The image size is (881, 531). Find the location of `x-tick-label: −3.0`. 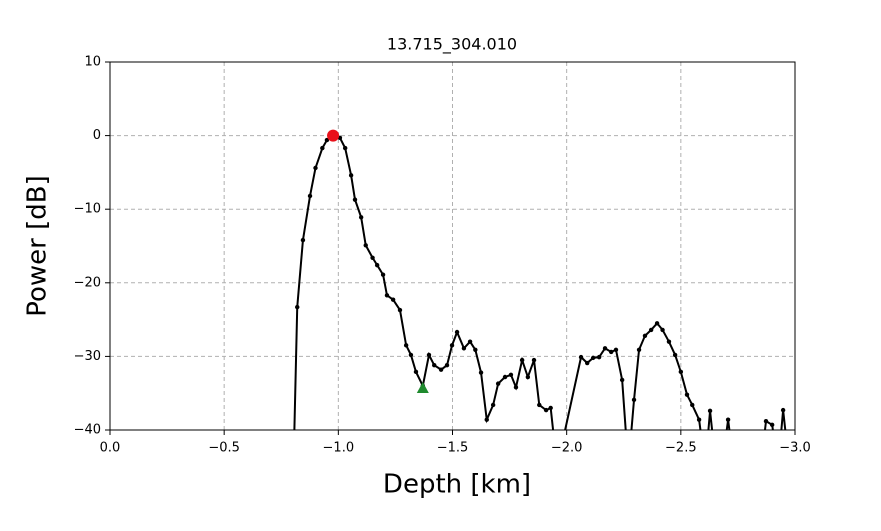

x-tick-label: −3.0 is located at coordinates (795, 448).